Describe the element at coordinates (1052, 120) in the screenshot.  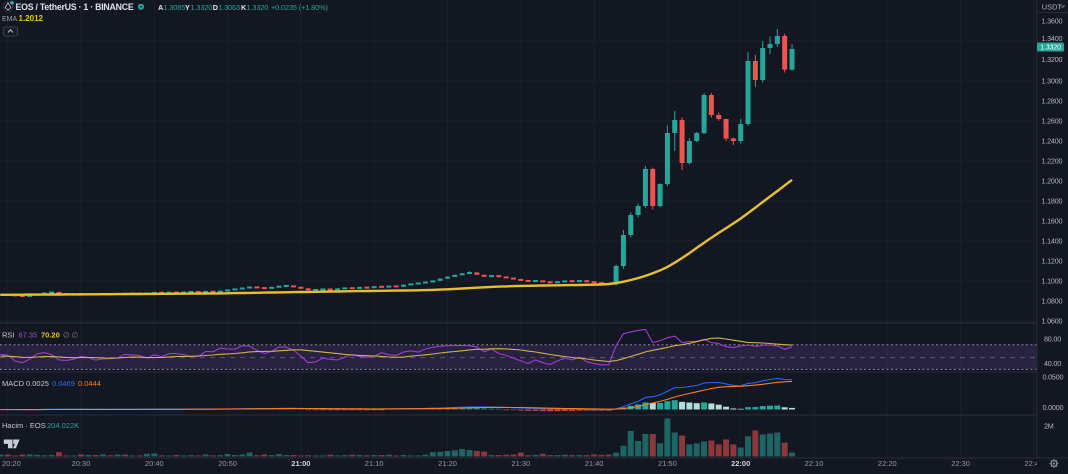
I see `svg-text: 1.2600` at that location.